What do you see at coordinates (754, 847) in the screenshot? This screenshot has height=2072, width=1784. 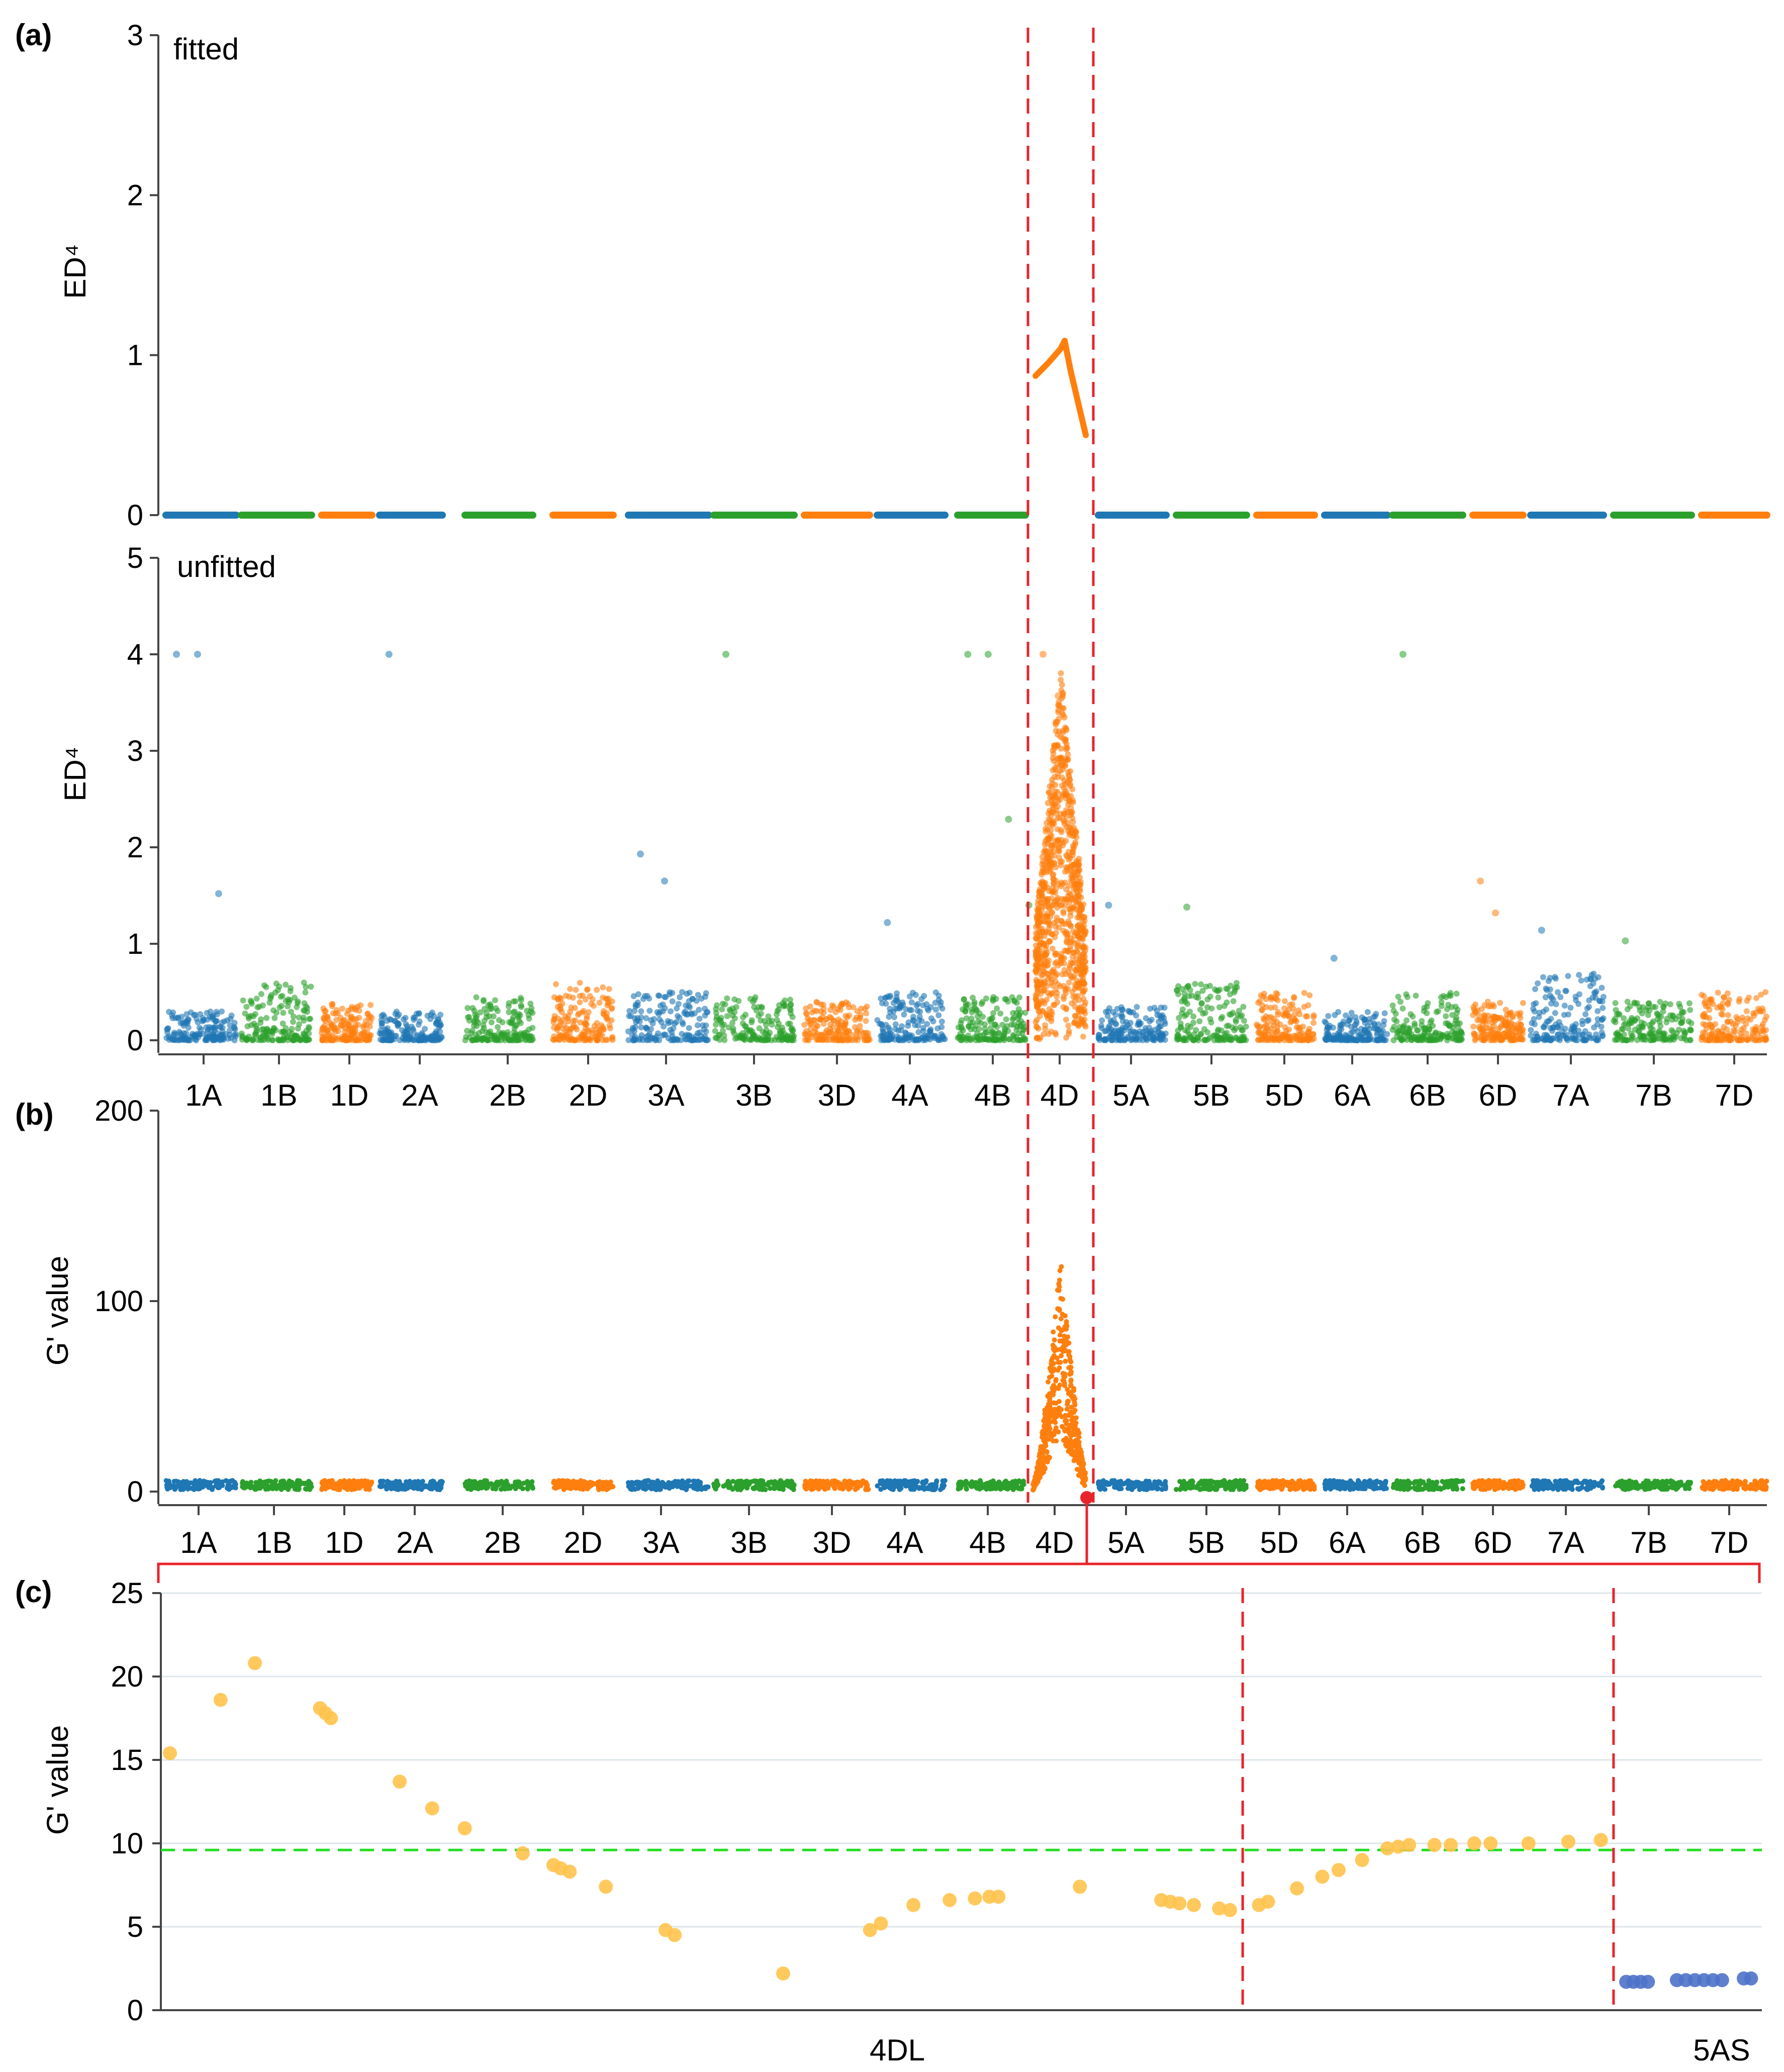 I see `unfitted-points-3B` at bounding box center [754, 847].